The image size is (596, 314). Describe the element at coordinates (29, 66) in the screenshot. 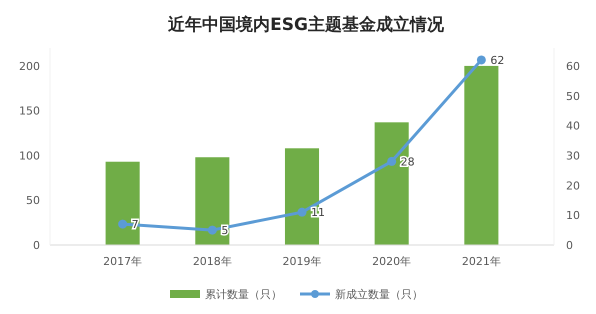

I see `y-tick-label: 200` at that location.